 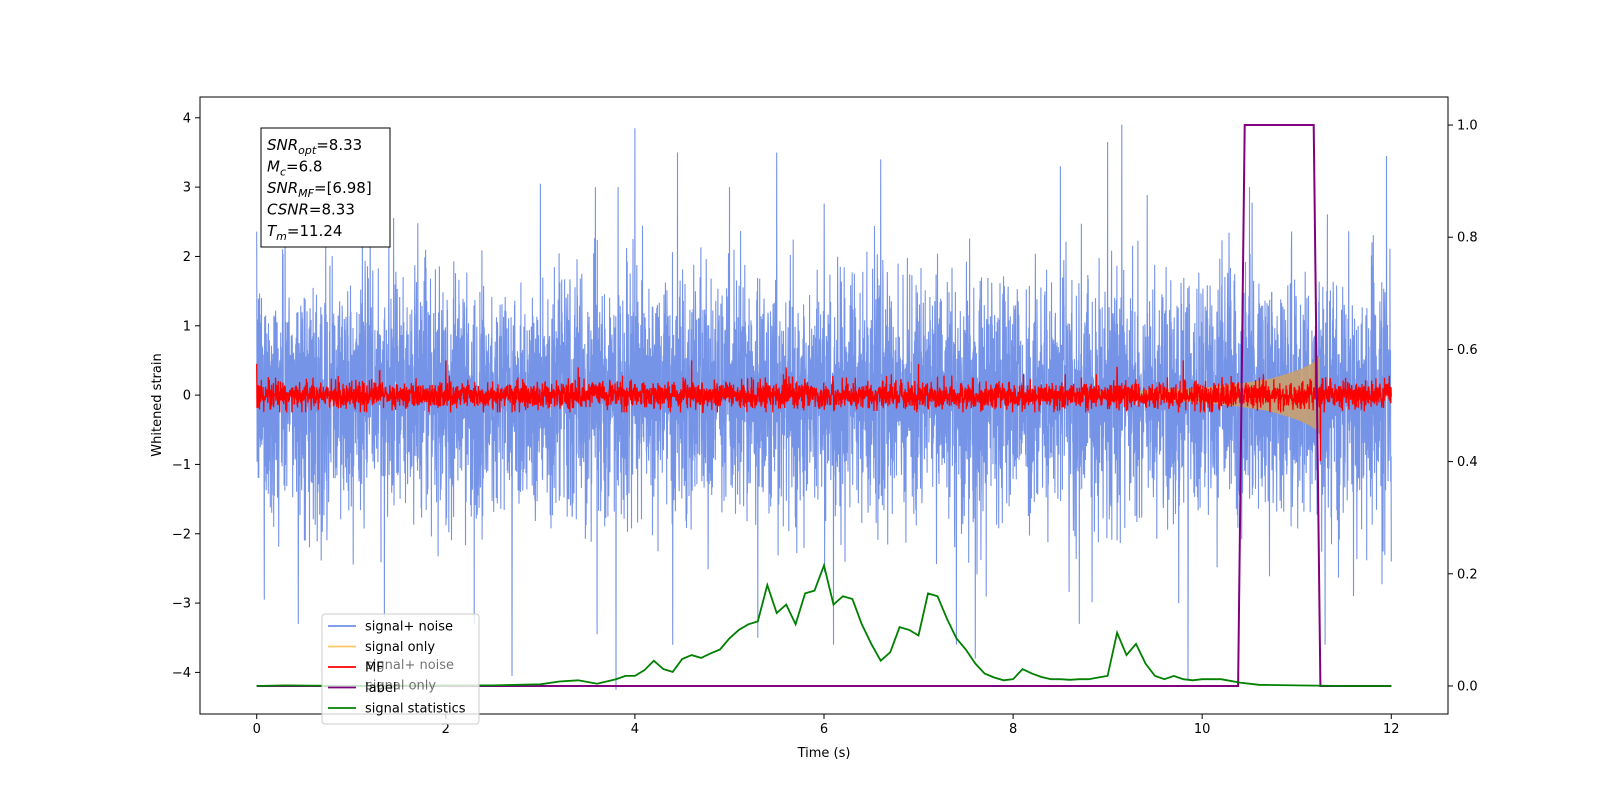 What do you see at coordinates (1467, 126) in the screenshot?
I see `y-right-tick-label: 1.0` at bounding box center [1467, 126].